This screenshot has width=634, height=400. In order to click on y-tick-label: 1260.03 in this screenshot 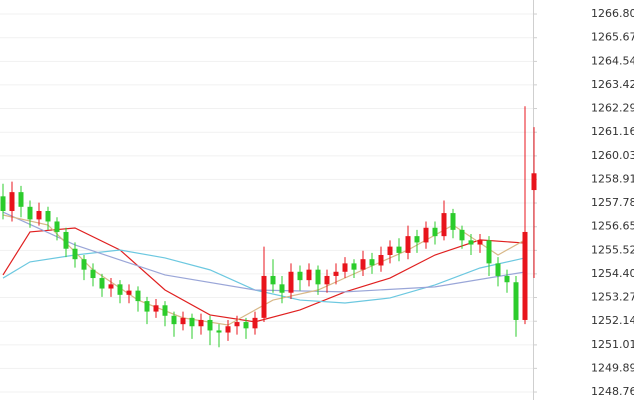, I will do `click(612, 155)`.